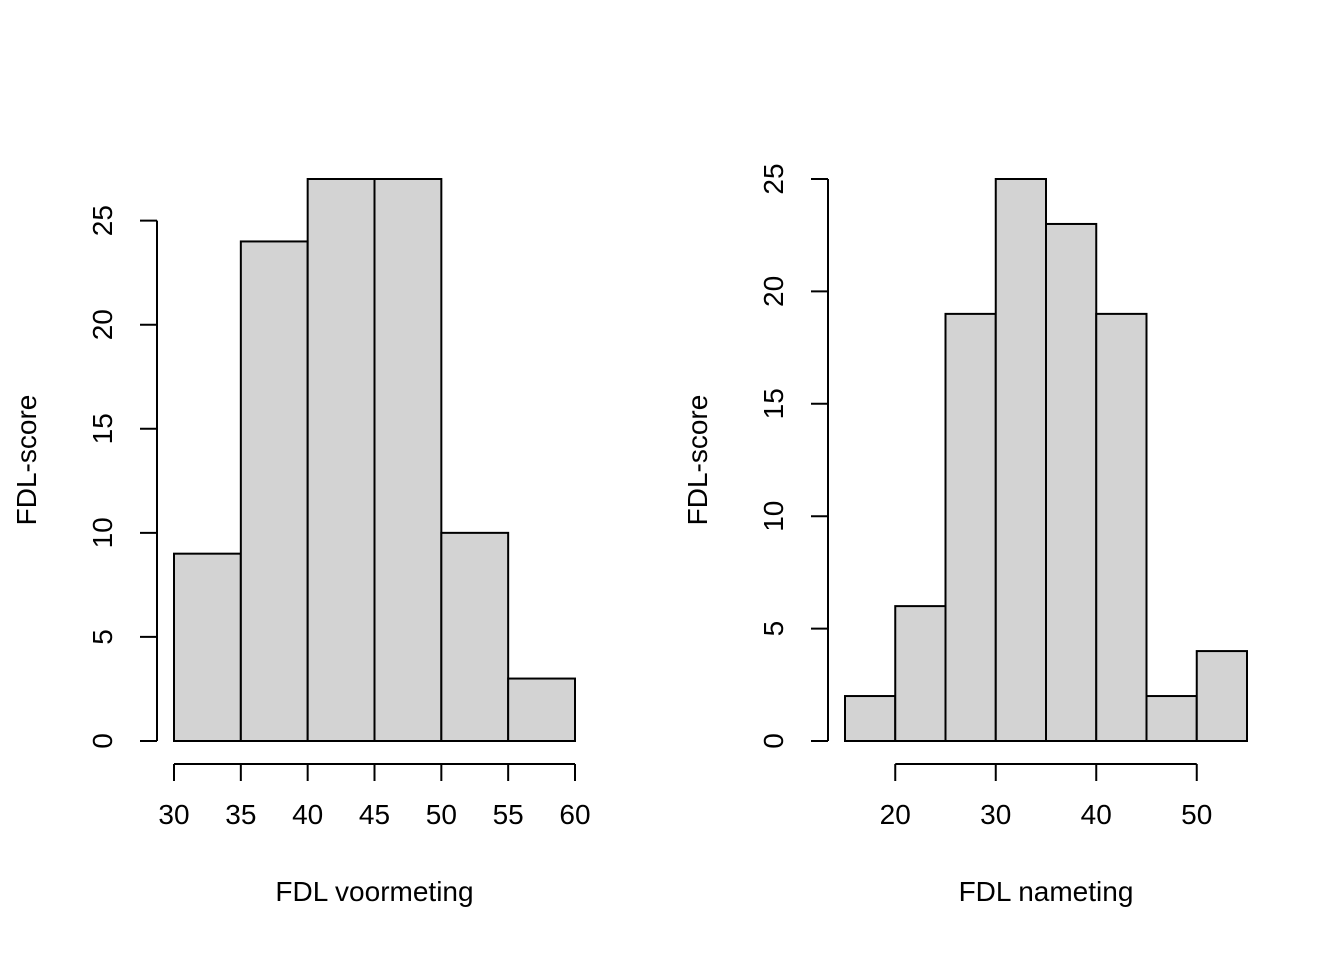 This screenshot has width=1344, height=960. I want to click on x-tick-label: 20, so click(895, 814).